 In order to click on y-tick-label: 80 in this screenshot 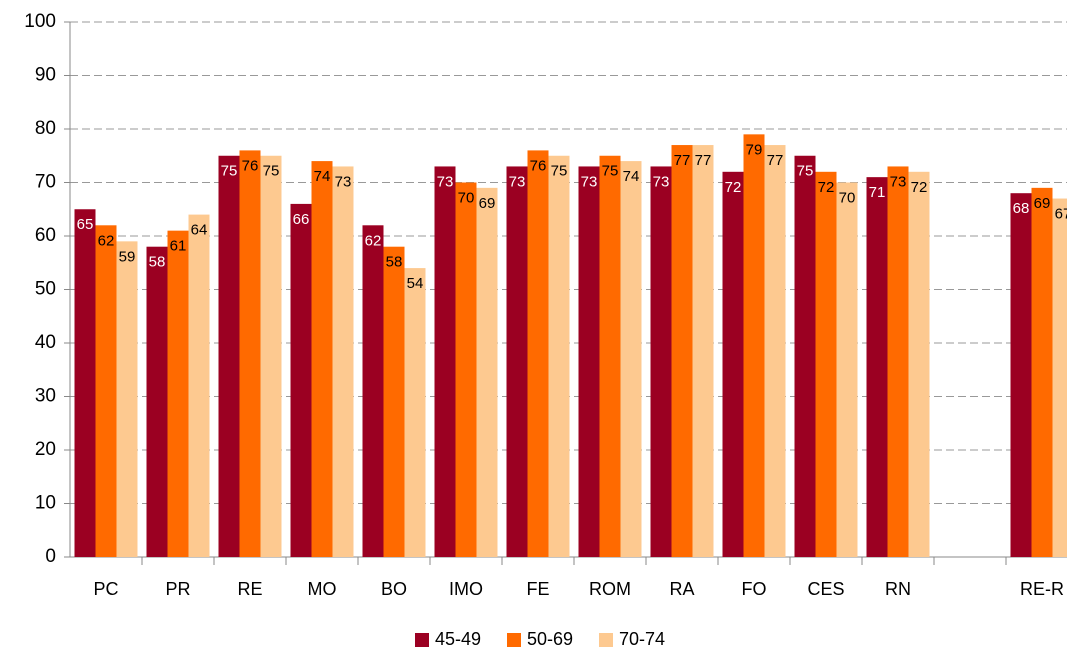, I will do `click(45, 128)`.